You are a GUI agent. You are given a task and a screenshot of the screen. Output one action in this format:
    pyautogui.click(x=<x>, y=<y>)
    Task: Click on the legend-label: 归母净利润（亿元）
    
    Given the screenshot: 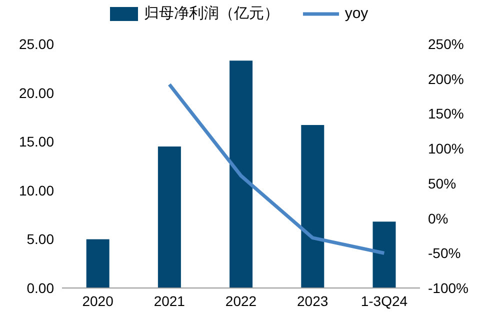 What is the action you would take?
    pyautogui.click(x=211, y=13)
    